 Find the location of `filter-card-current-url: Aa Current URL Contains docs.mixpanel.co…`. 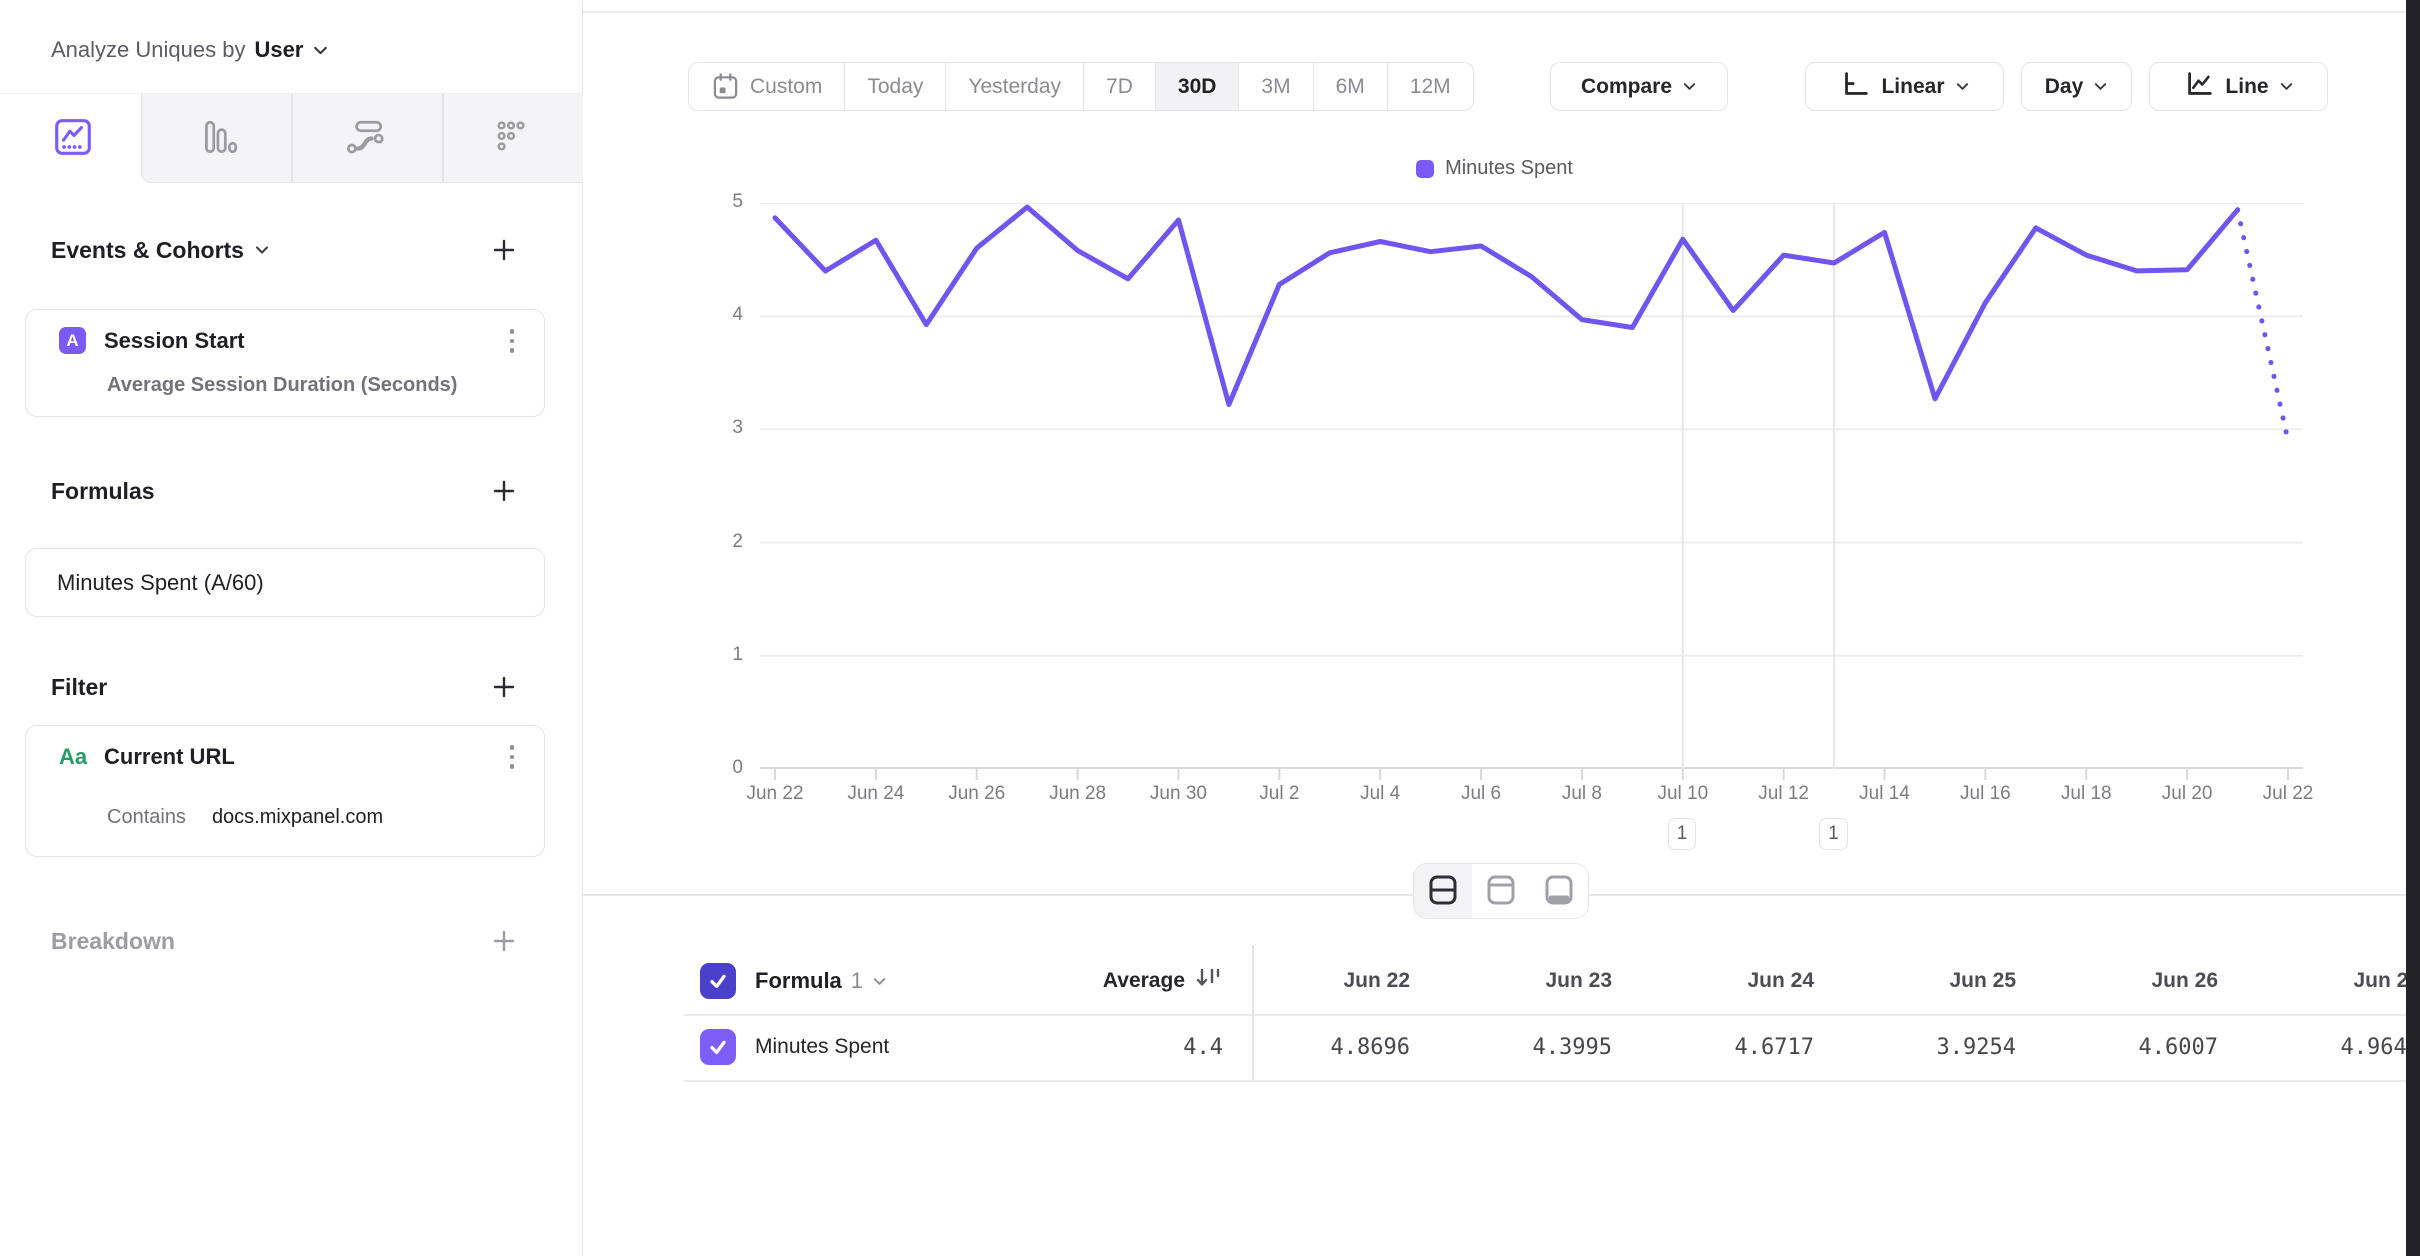

filter-card-current-url: Aa Current URL Contains docs.mixpanel.co… is located at coordinates (285, 791).